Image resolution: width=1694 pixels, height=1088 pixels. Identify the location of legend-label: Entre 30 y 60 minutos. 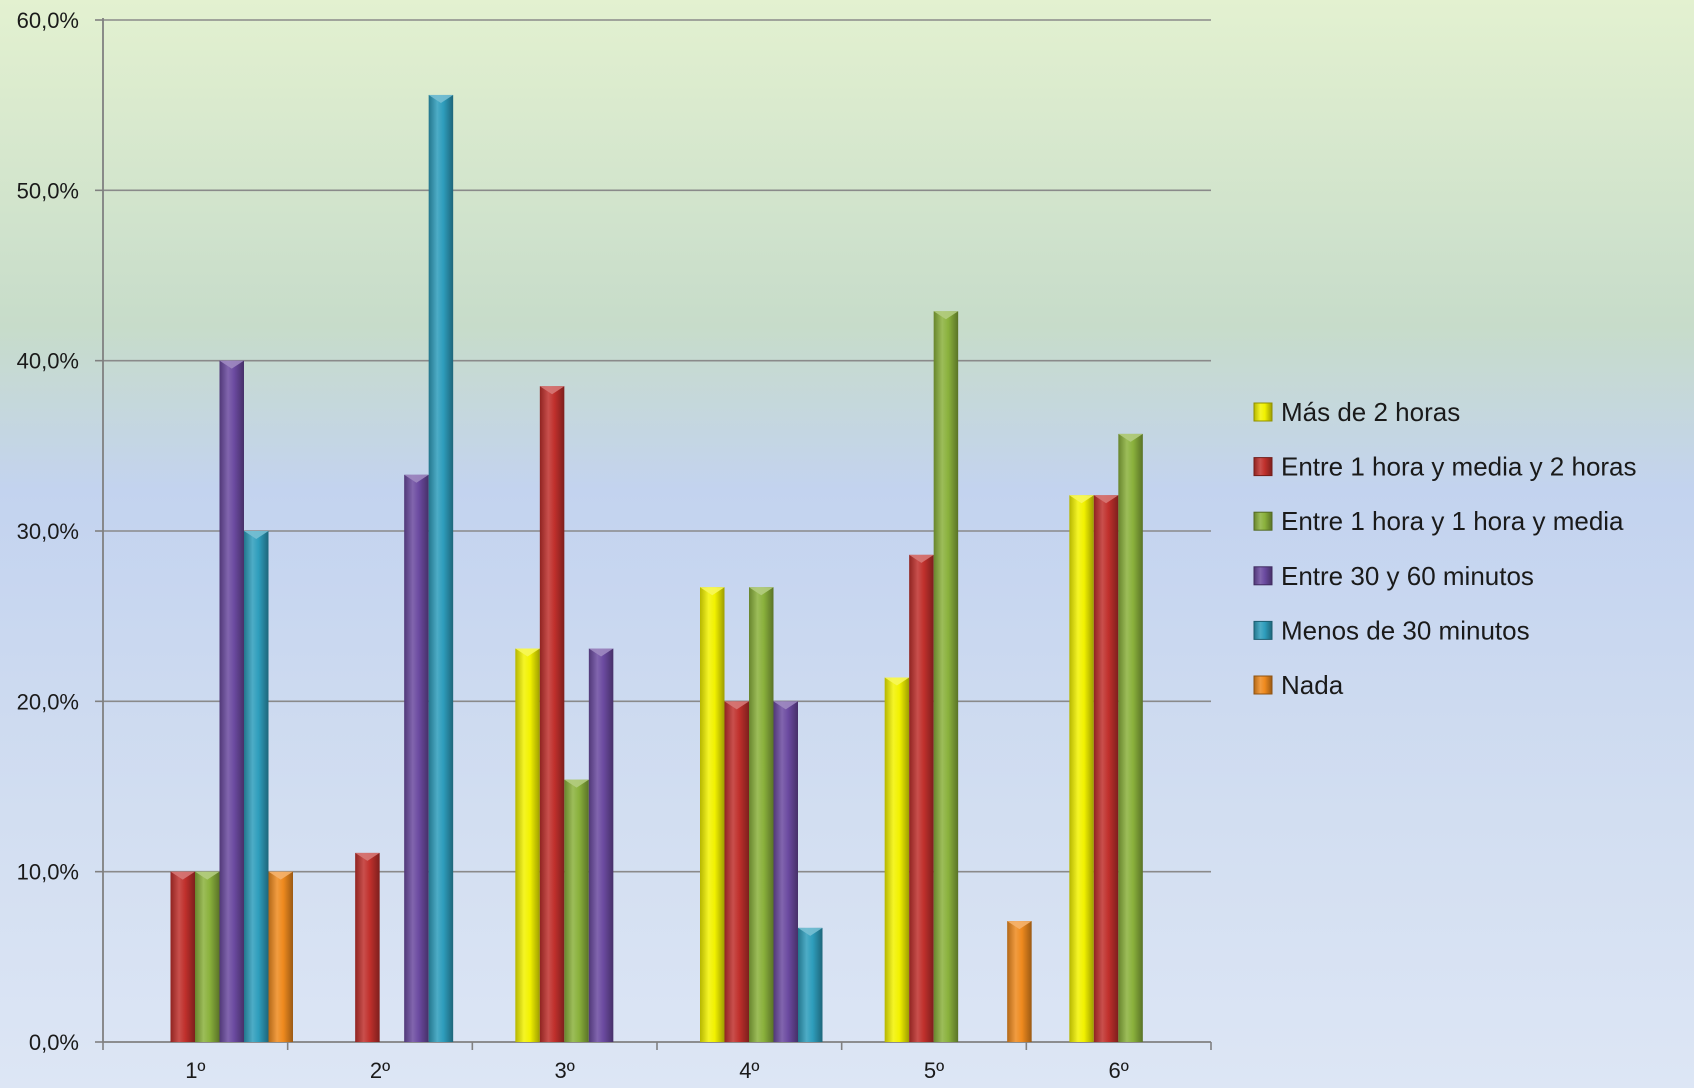
(1407, 576).